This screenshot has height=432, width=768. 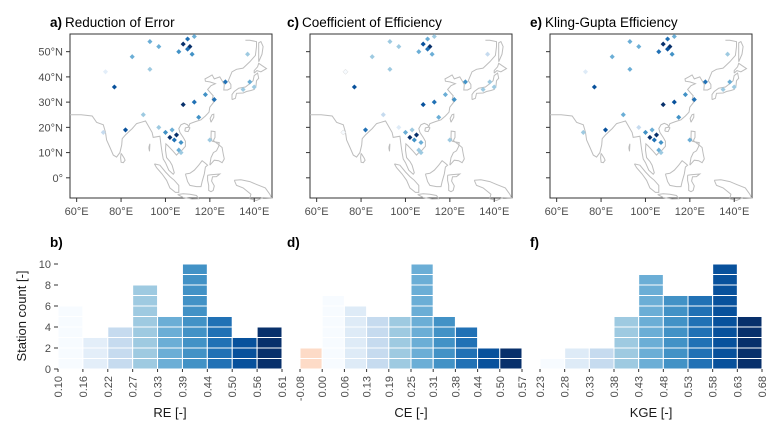 I want to click on y-axis-label: Station count [-], so click(x=21, y=315).